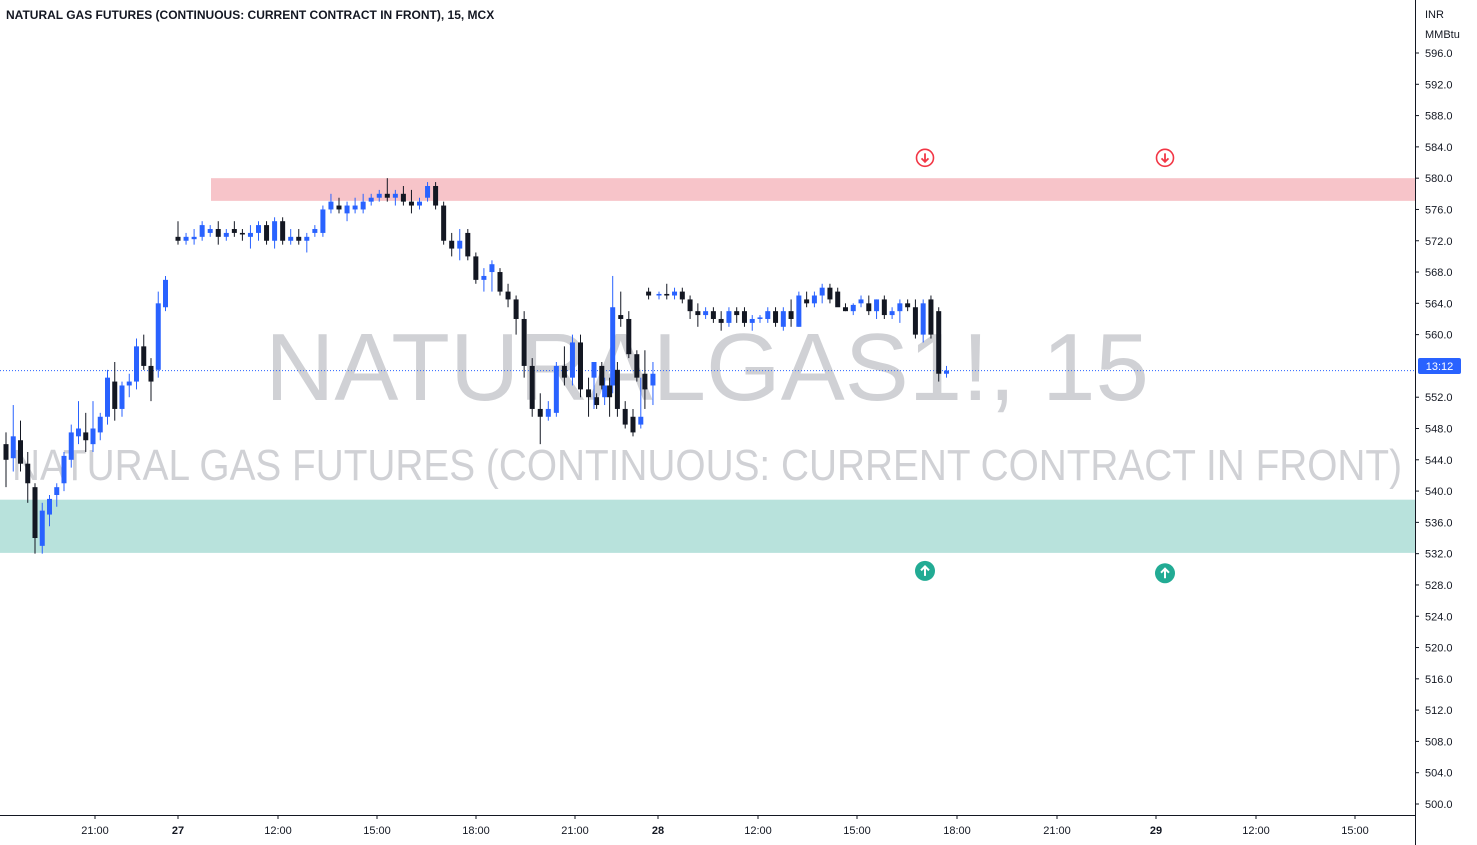  I want to click on time-tick-label: 21:00, so click(95, 831).